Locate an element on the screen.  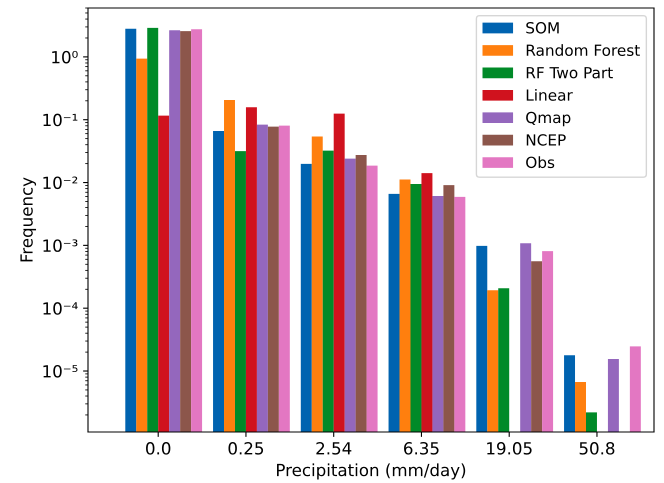
legend-label: RF Two Part is located at coordinates (569, 72).